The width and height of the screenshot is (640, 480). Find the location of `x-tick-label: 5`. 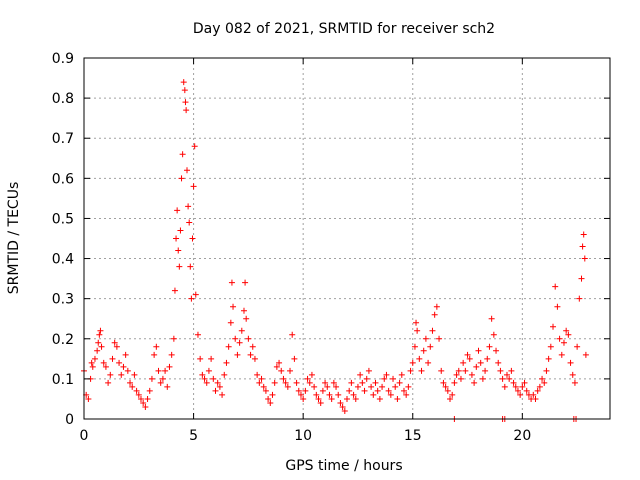

x-tick-label: 5 is located at coordinates (193, 436).